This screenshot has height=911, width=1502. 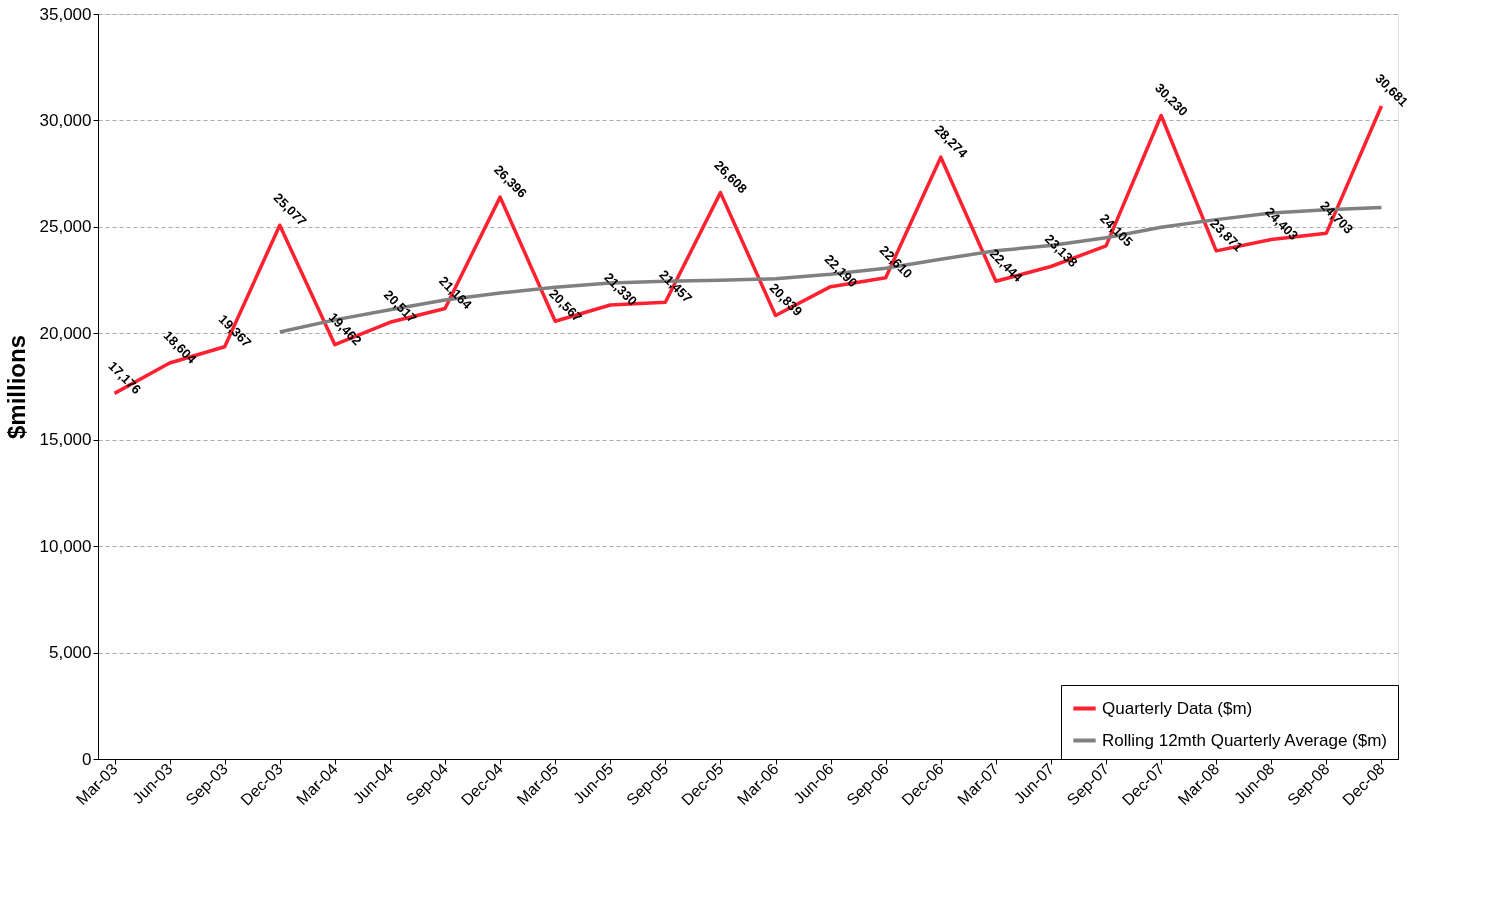 I want to click on y-axis-title: $millions, so click(x=16, y=387).